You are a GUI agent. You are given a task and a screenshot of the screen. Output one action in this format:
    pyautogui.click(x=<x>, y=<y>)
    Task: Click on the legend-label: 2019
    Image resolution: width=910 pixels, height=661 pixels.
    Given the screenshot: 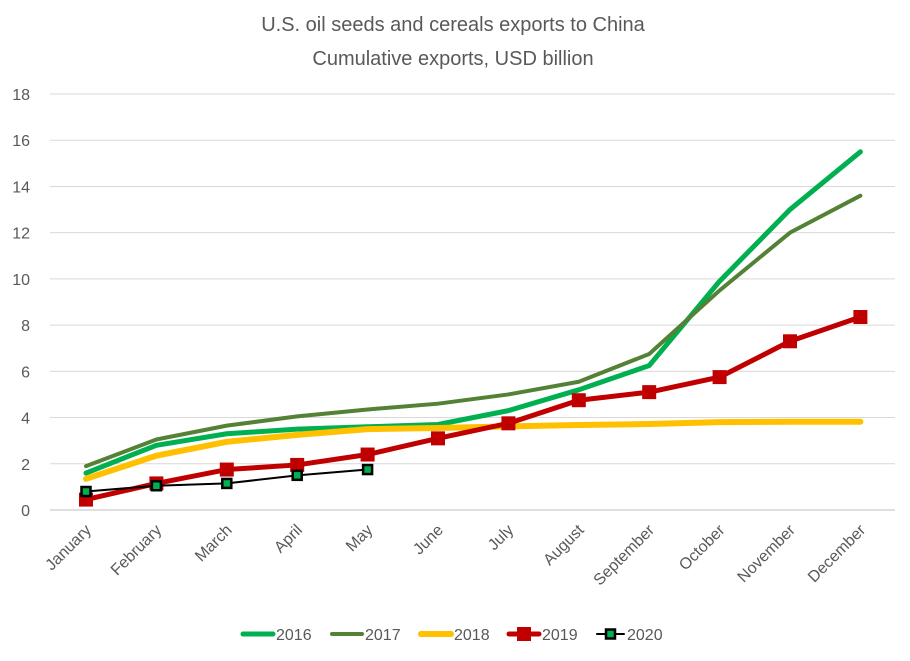 What is the action you would take?
    pyautogui.click(x=560, y=635)
    